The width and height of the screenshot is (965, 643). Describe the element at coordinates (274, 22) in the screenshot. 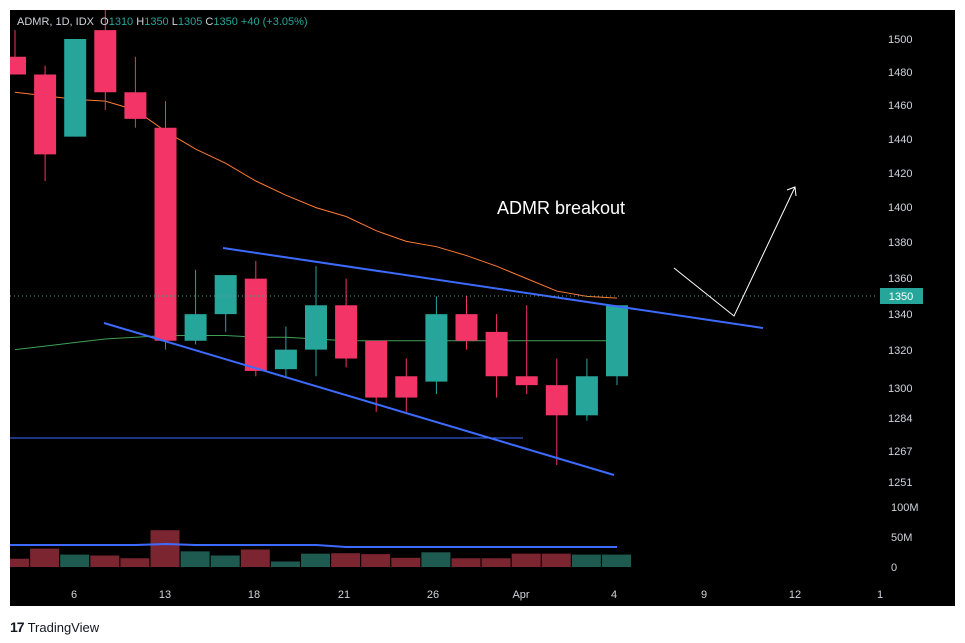

I see `change-value: +40 (+3.05%)` at that location.